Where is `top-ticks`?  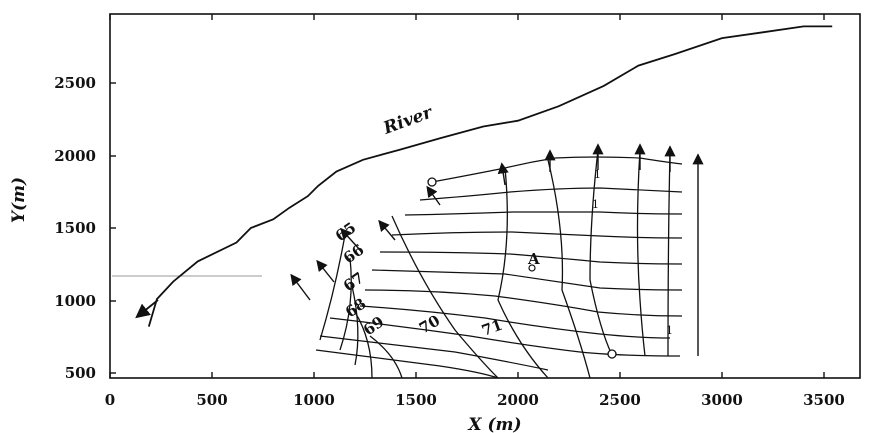 top-ticks is located at coordinates (467, 17).